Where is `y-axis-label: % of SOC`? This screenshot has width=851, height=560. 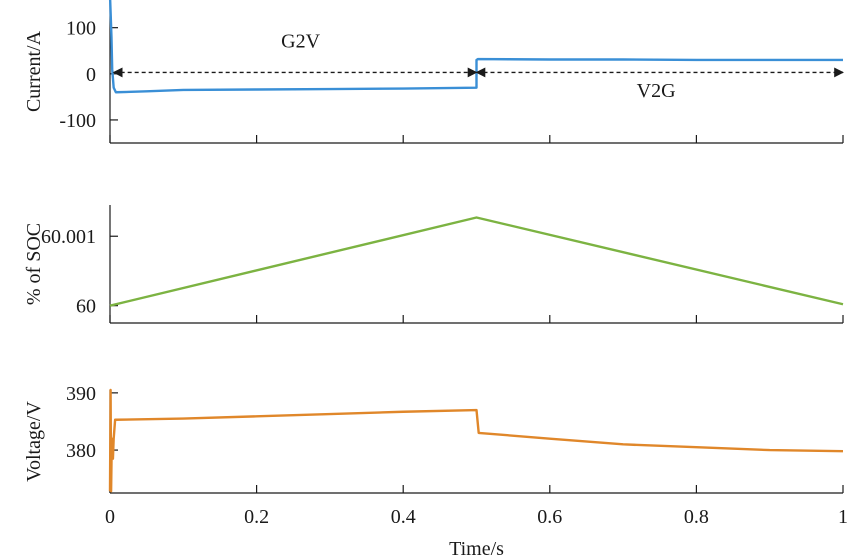 y-axis-label: % of SOC is located at coordinates (34, 264).